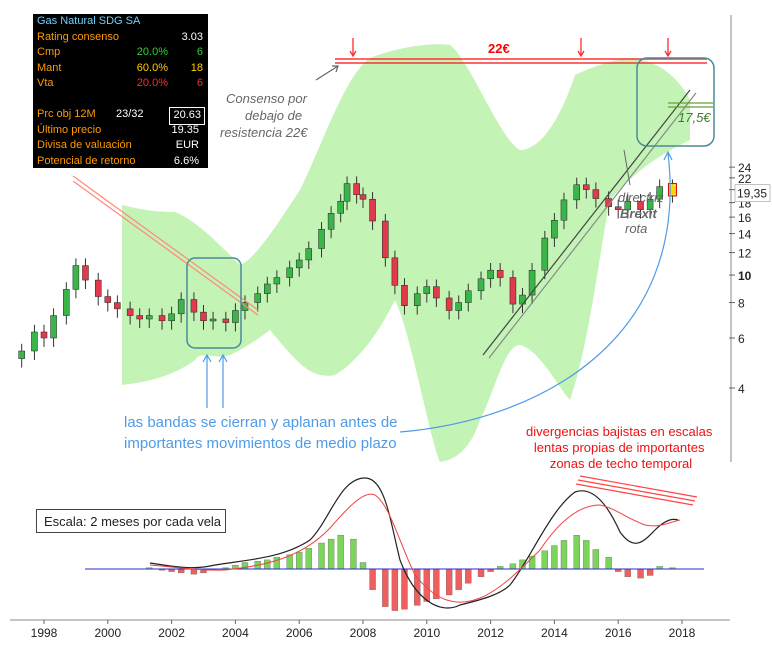 The image size is (772, 658). Describe the element at coordinates (120, 53) in the screenshot. I see `info-row-cmp: Cmp 20.0% 6` at that location.